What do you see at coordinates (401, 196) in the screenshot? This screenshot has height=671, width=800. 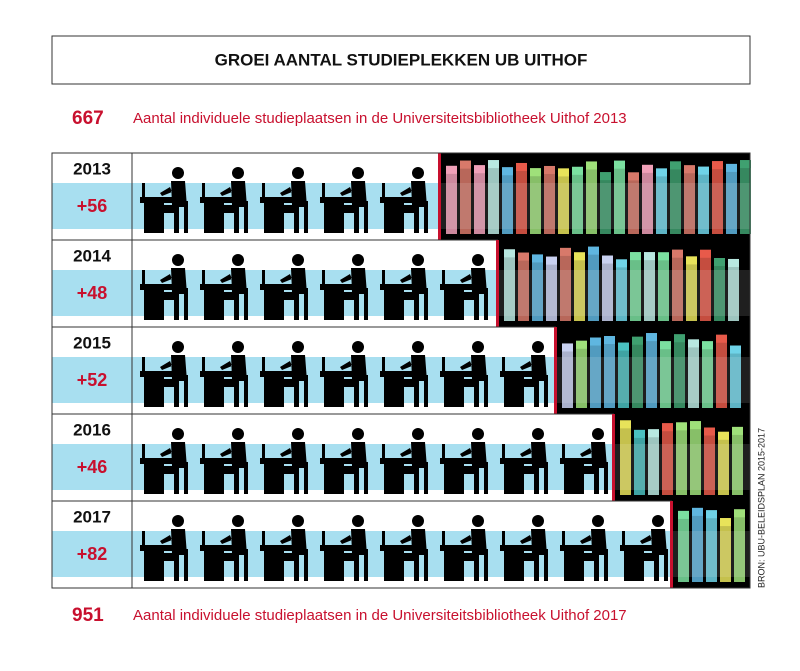 I see `row: 2013 +56` at bounding box center [401, 196].